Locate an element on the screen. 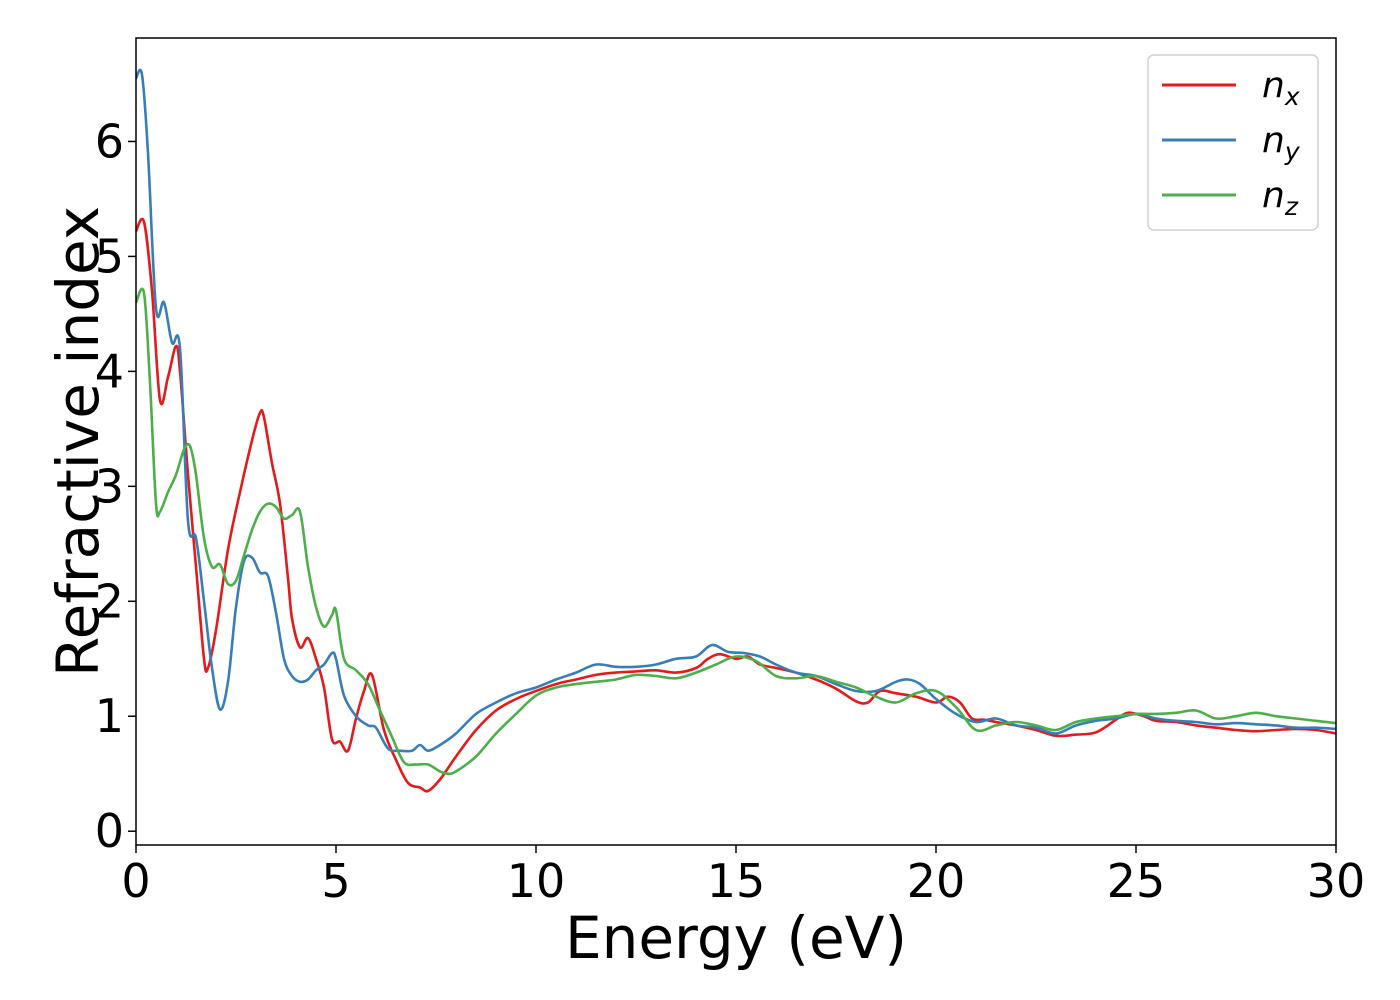 The width and height of the screenshot is (1400, 1000). legend: nx ny nz is located at coordinates (1233, 142).